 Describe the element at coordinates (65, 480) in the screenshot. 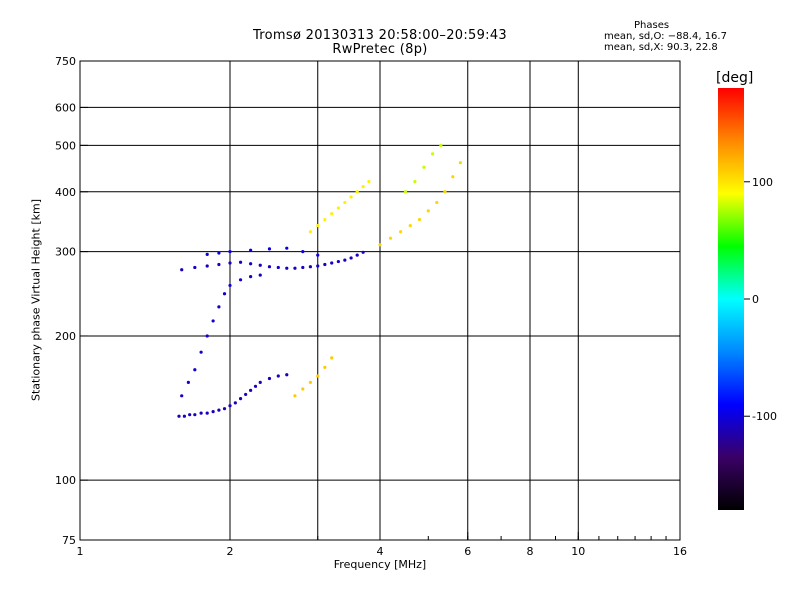

I see `y-tick-label: 100` at that location.